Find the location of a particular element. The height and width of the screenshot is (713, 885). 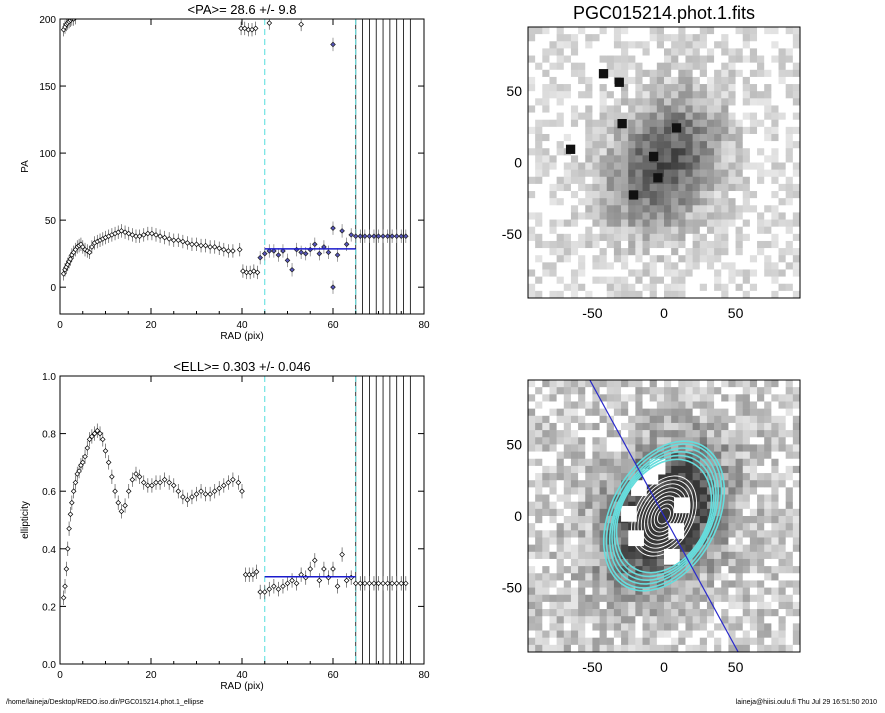

pa-y-tick-label: 0 is located at coordinates (53, 288).